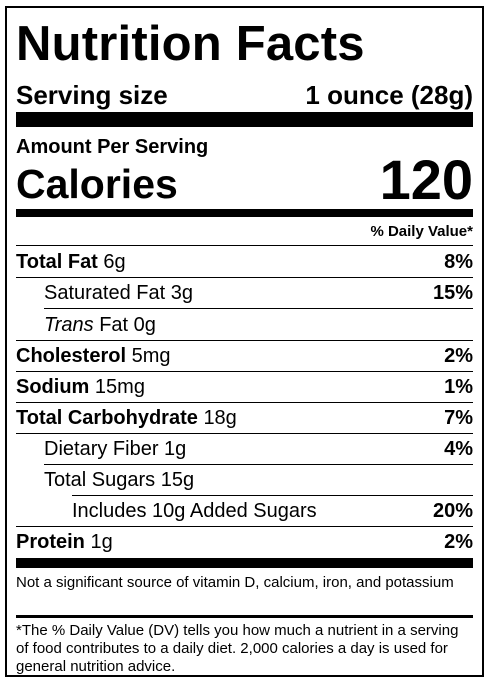 This screenshot has height=685, width=495. What do you see at coordinates (190, 44) in the screenshot?
I see `label-title: Nutrition Facts` at bounding box center [190, 44].